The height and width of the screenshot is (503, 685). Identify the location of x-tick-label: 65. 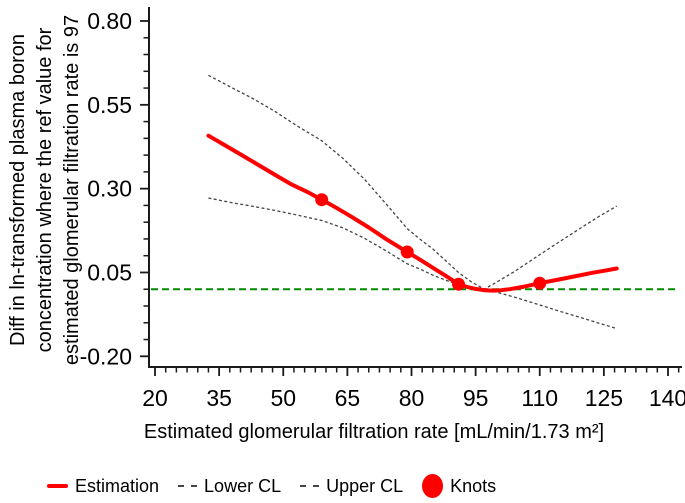
(348, 398).